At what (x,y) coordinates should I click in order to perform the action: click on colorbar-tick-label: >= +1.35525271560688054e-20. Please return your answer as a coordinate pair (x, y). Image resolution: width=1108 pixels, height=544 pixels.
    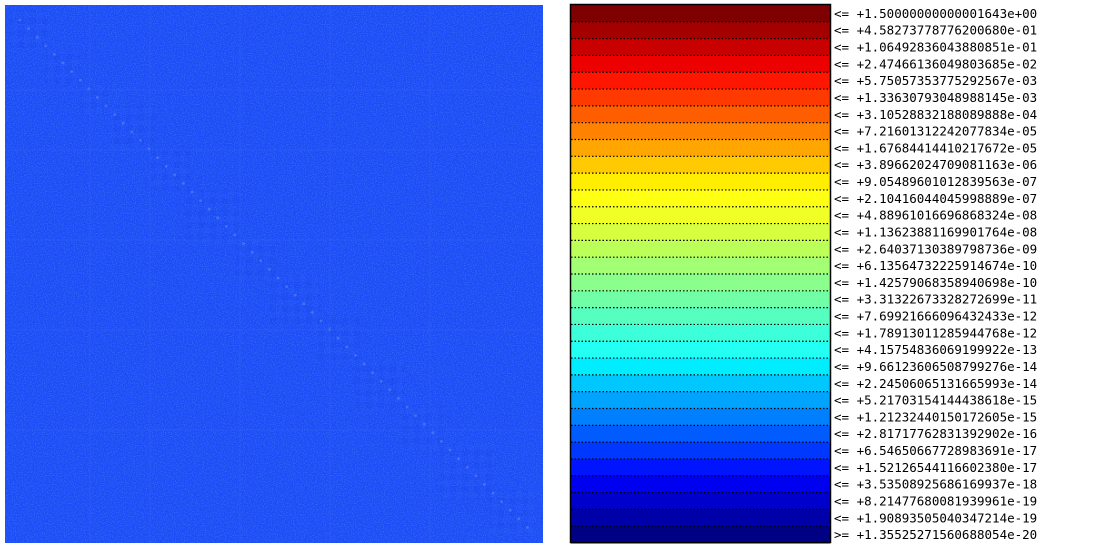
    Looking at the image, I should click on (935, 534).